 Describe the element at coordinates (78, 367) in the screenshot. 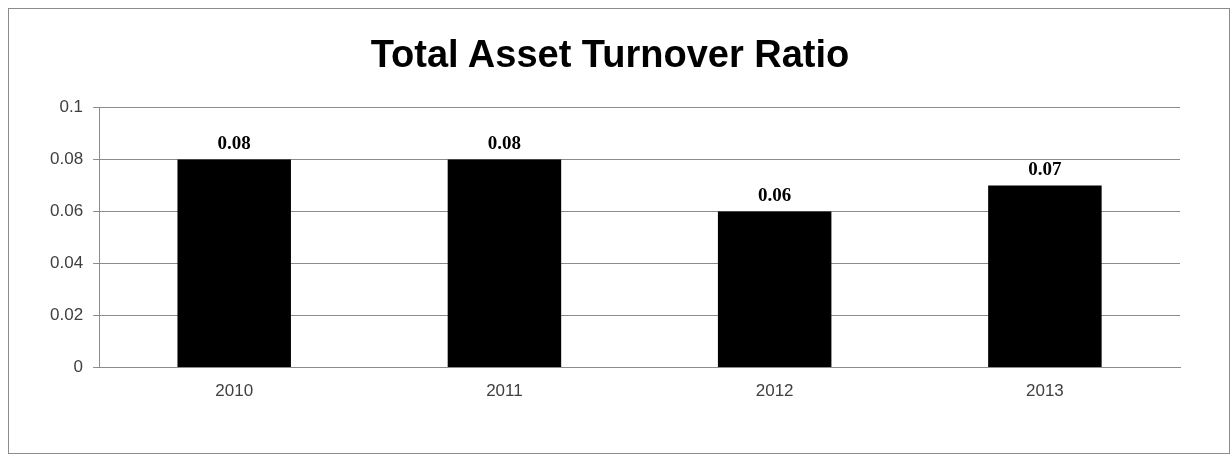

I see `y-tick-label: 0` at that location.